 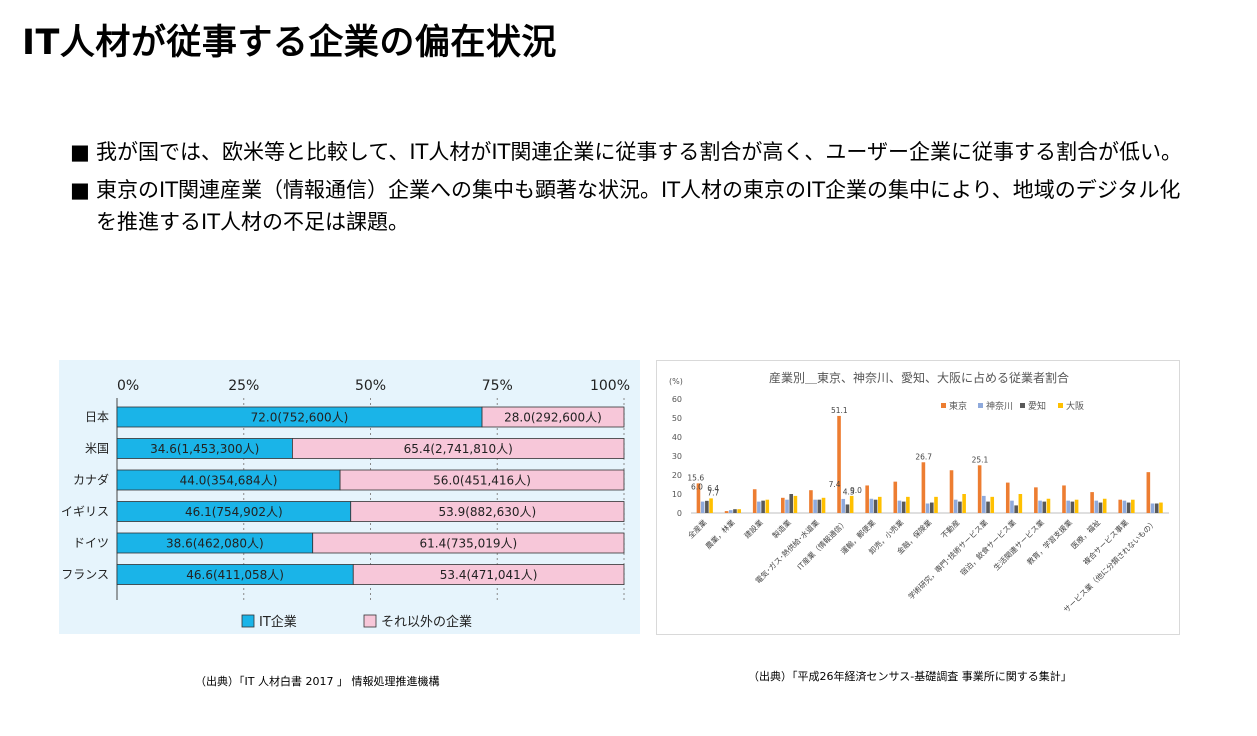 What do you see at coordinates (950, 528) in the screenshot?
I see `category-label: 不動産` at bounding box center [950, 528].